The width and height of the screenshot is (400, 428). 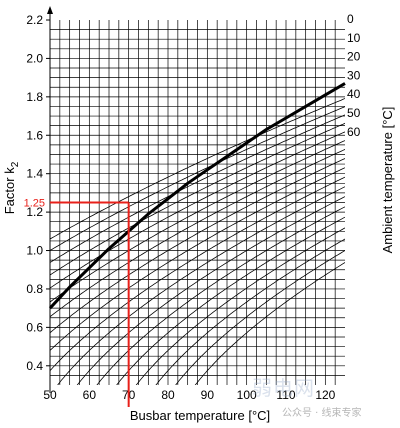 What do you see at coordinates (354, 113) in the screenshot?
I see `ambient-label: 50` at bounding box center [354, 113].